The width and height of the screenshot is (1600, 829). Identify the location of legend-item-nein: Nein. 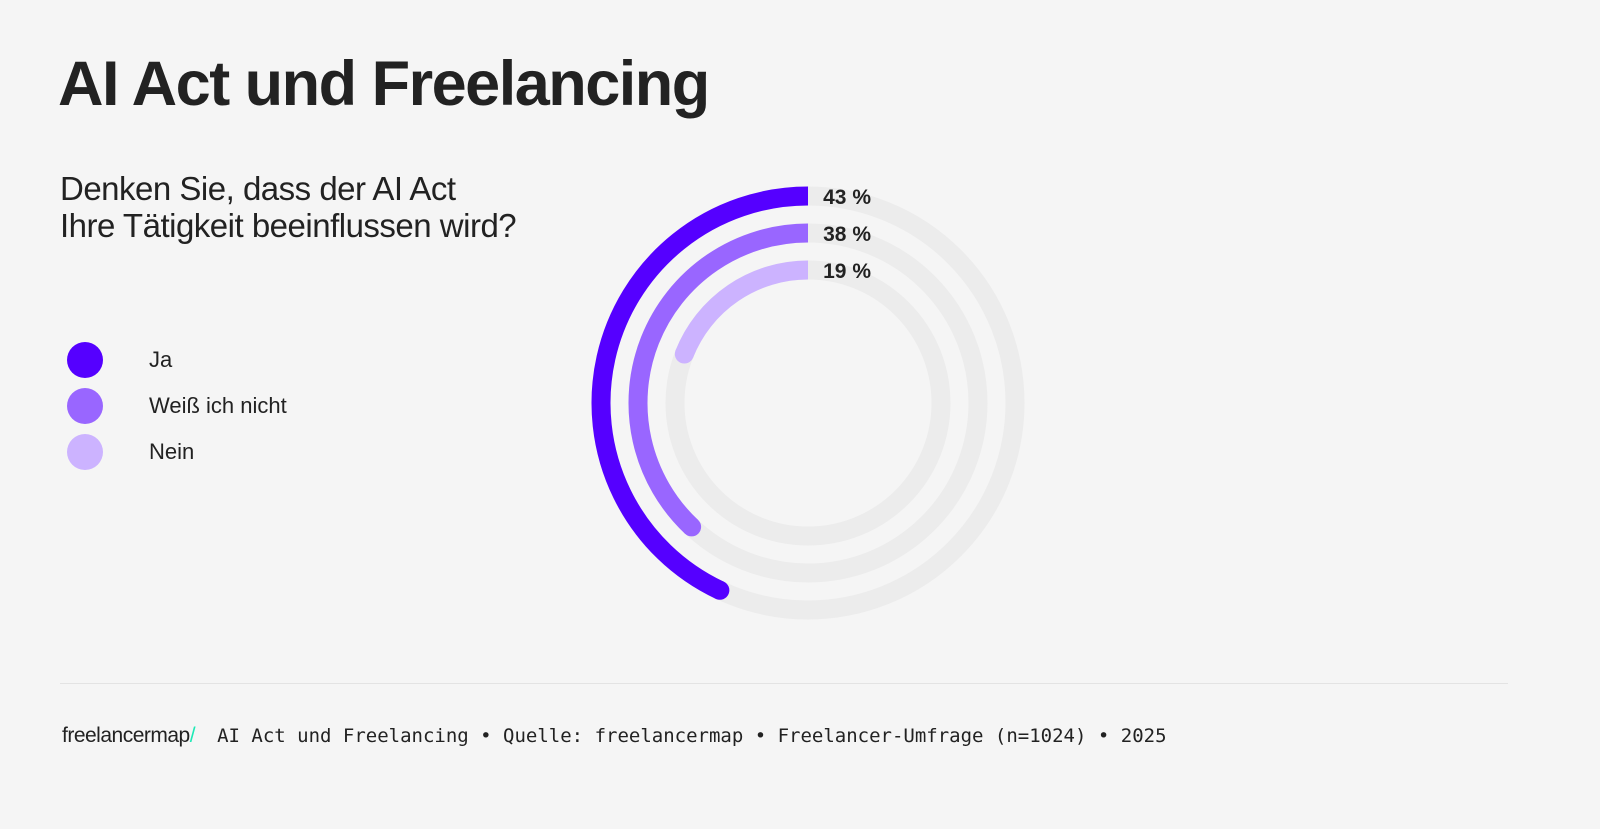
(177, 452).